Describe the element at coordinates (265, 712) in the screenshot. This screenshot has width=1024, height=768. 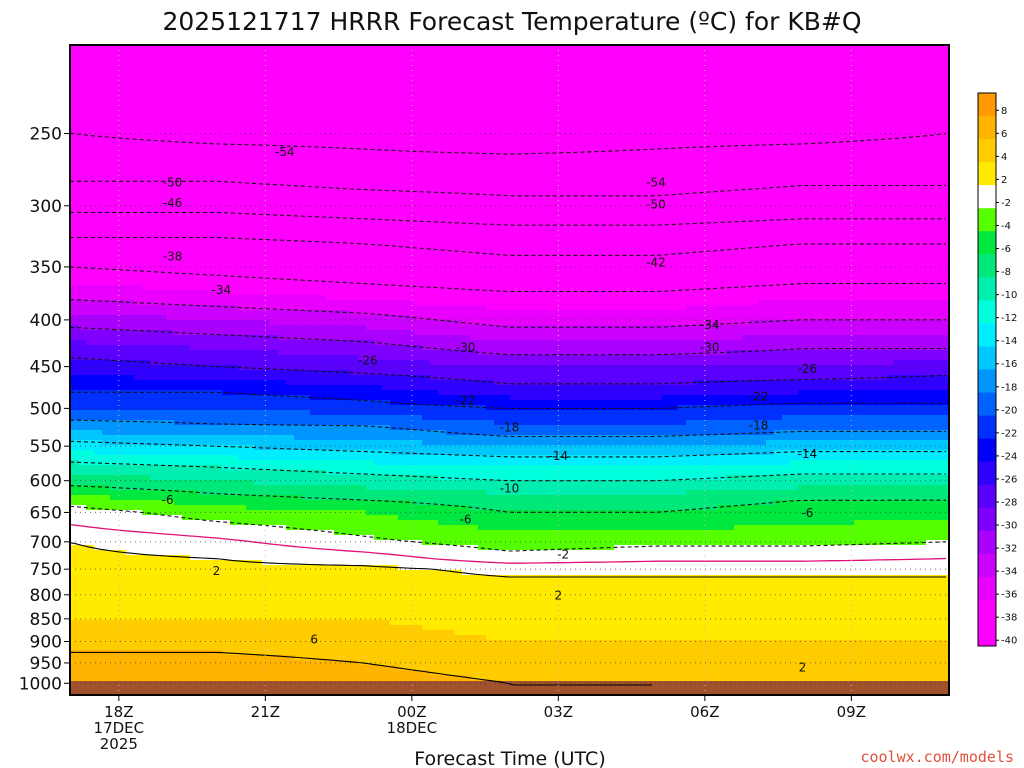
I see `x-tick-label: 21Z` at that location.